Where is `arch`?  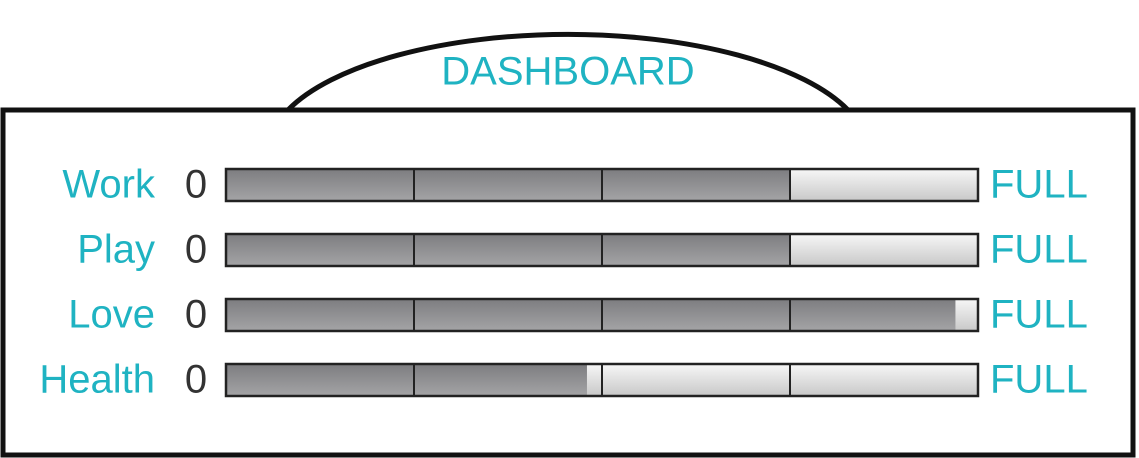
arch is located at coordinates (568, 71).